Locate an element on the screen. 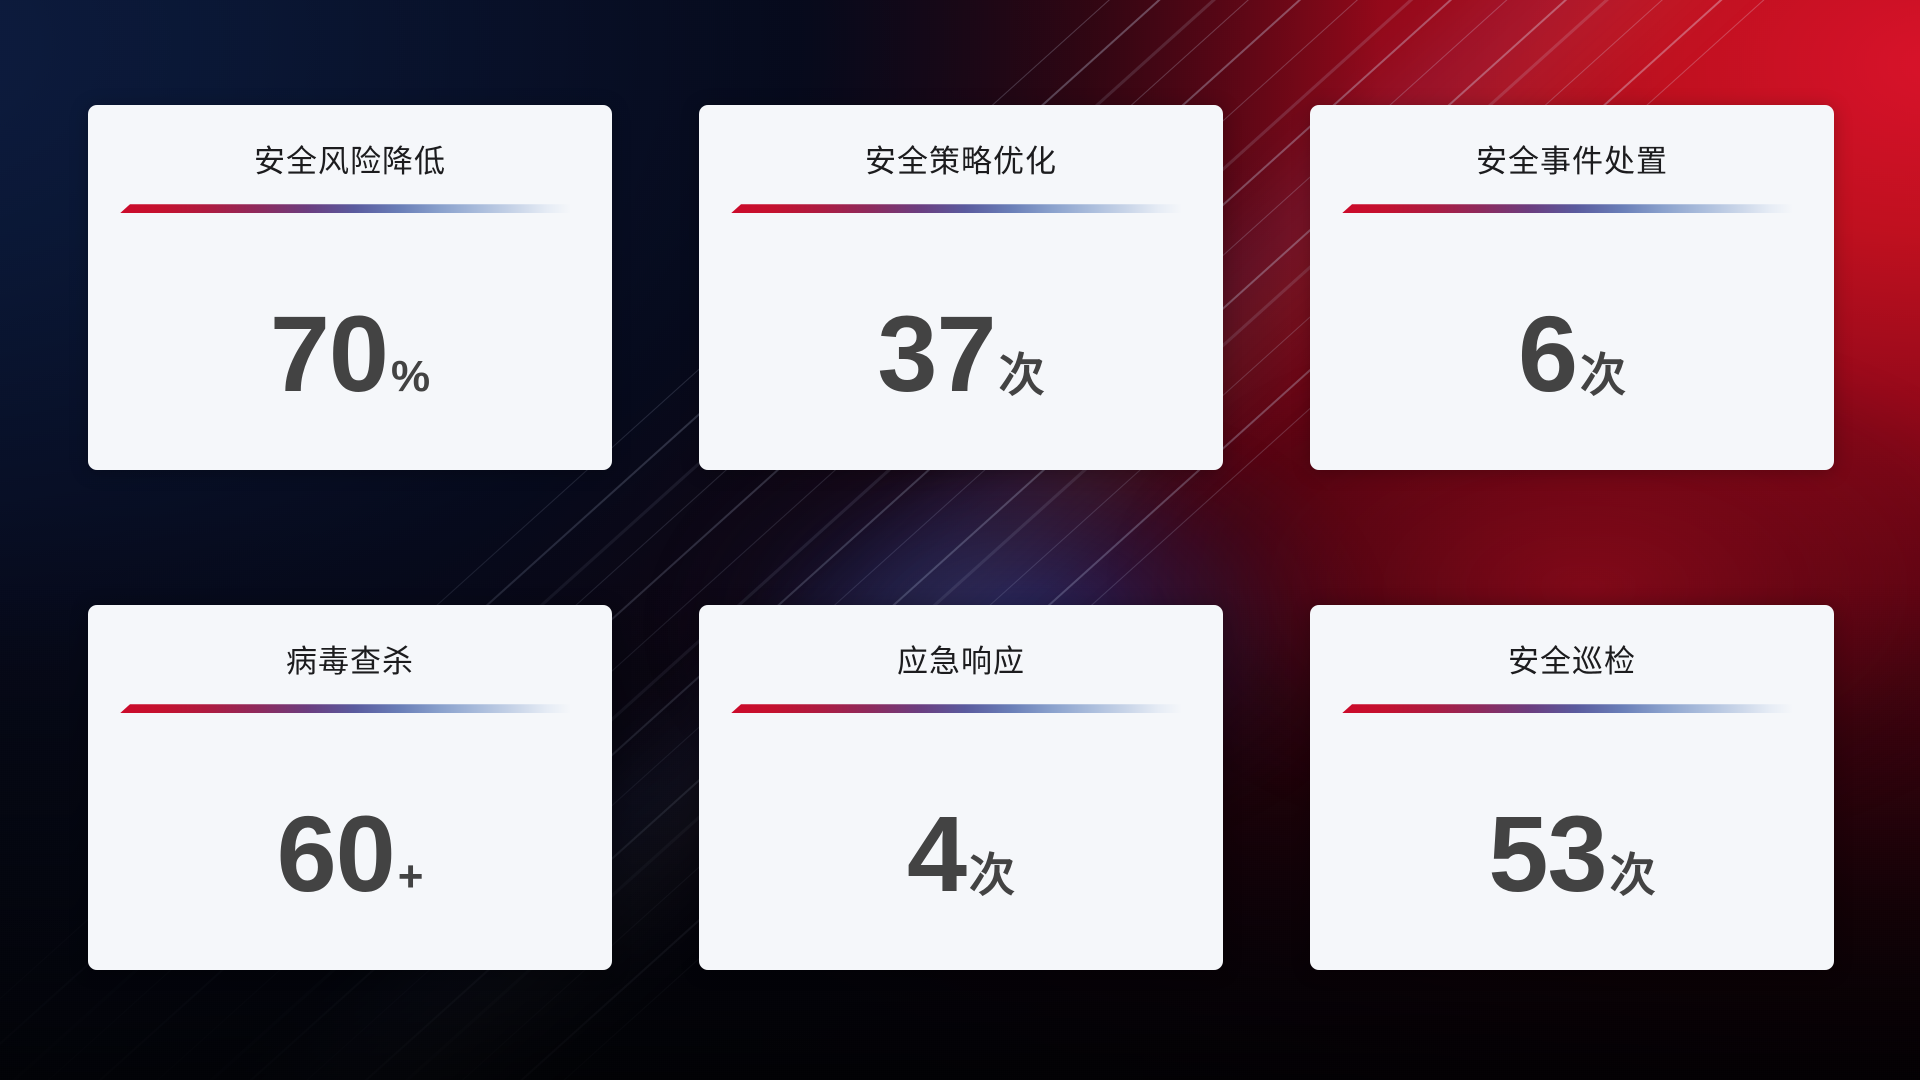  metric-value-number: 37 is located at coordinates (936, 353).